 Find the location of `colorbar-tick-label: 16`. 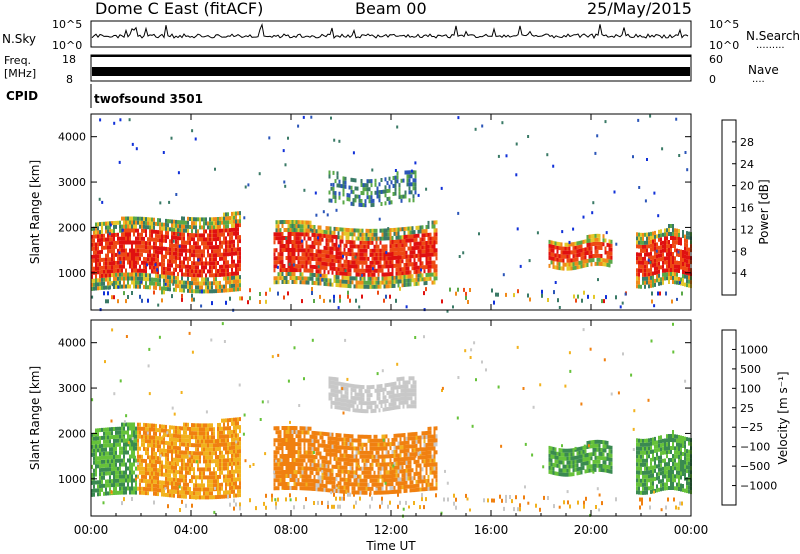

colorbar-tick-label: 16 is located at coordinates (747, 208).